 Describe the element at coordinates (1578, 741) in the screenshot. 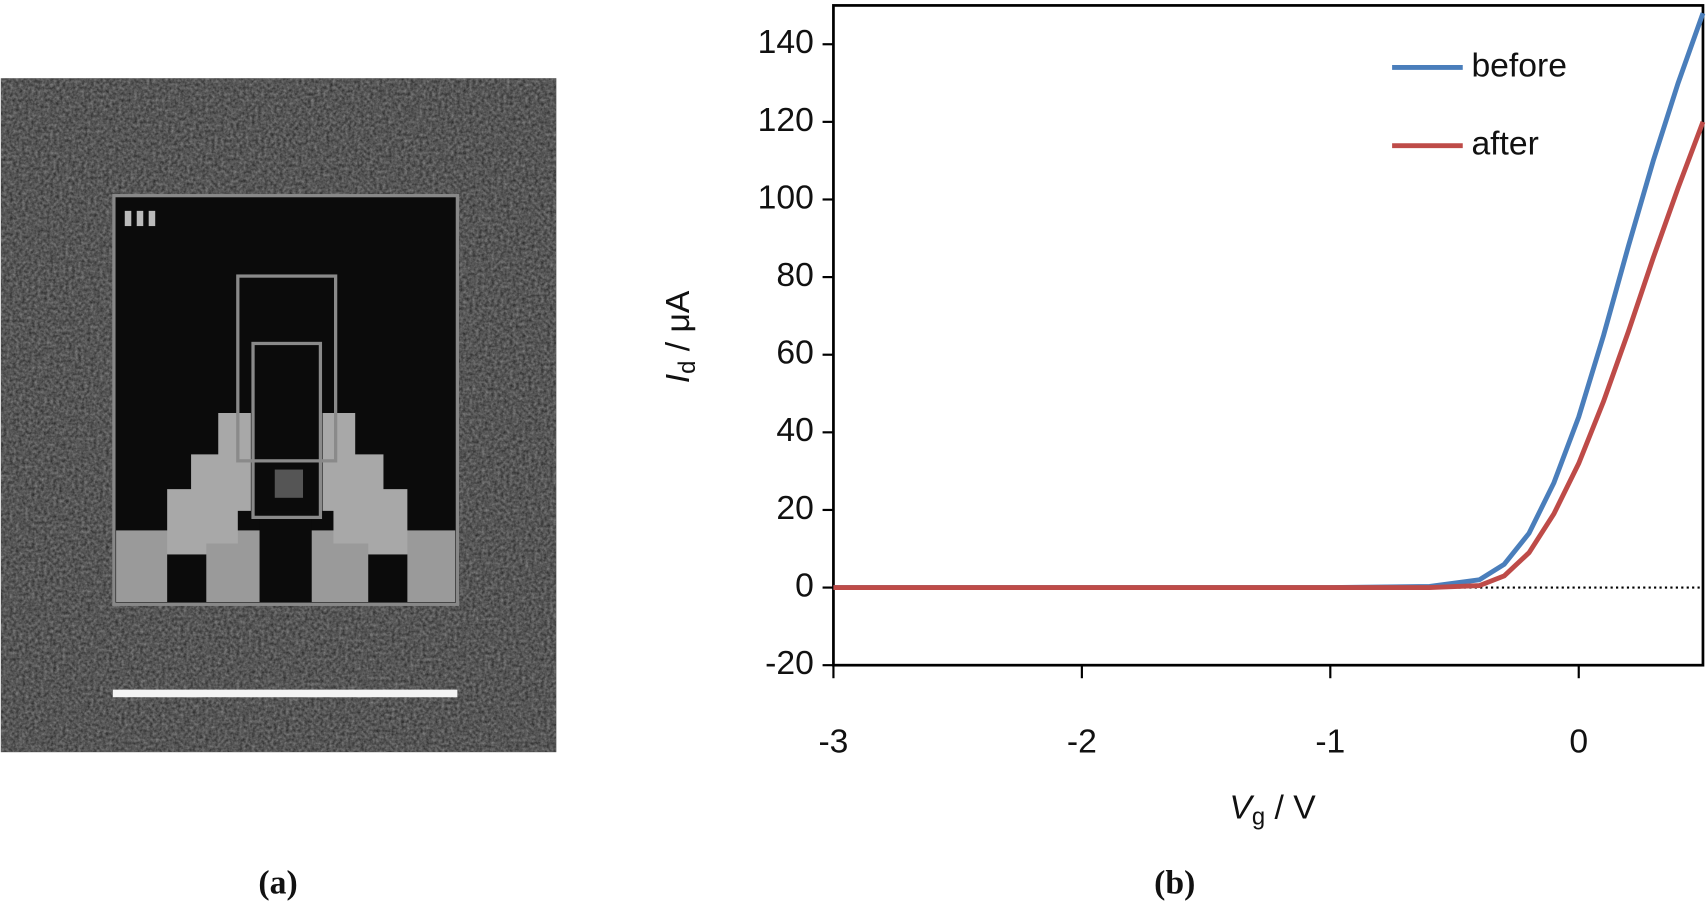

I see `x-tick-label: 0` at that location.